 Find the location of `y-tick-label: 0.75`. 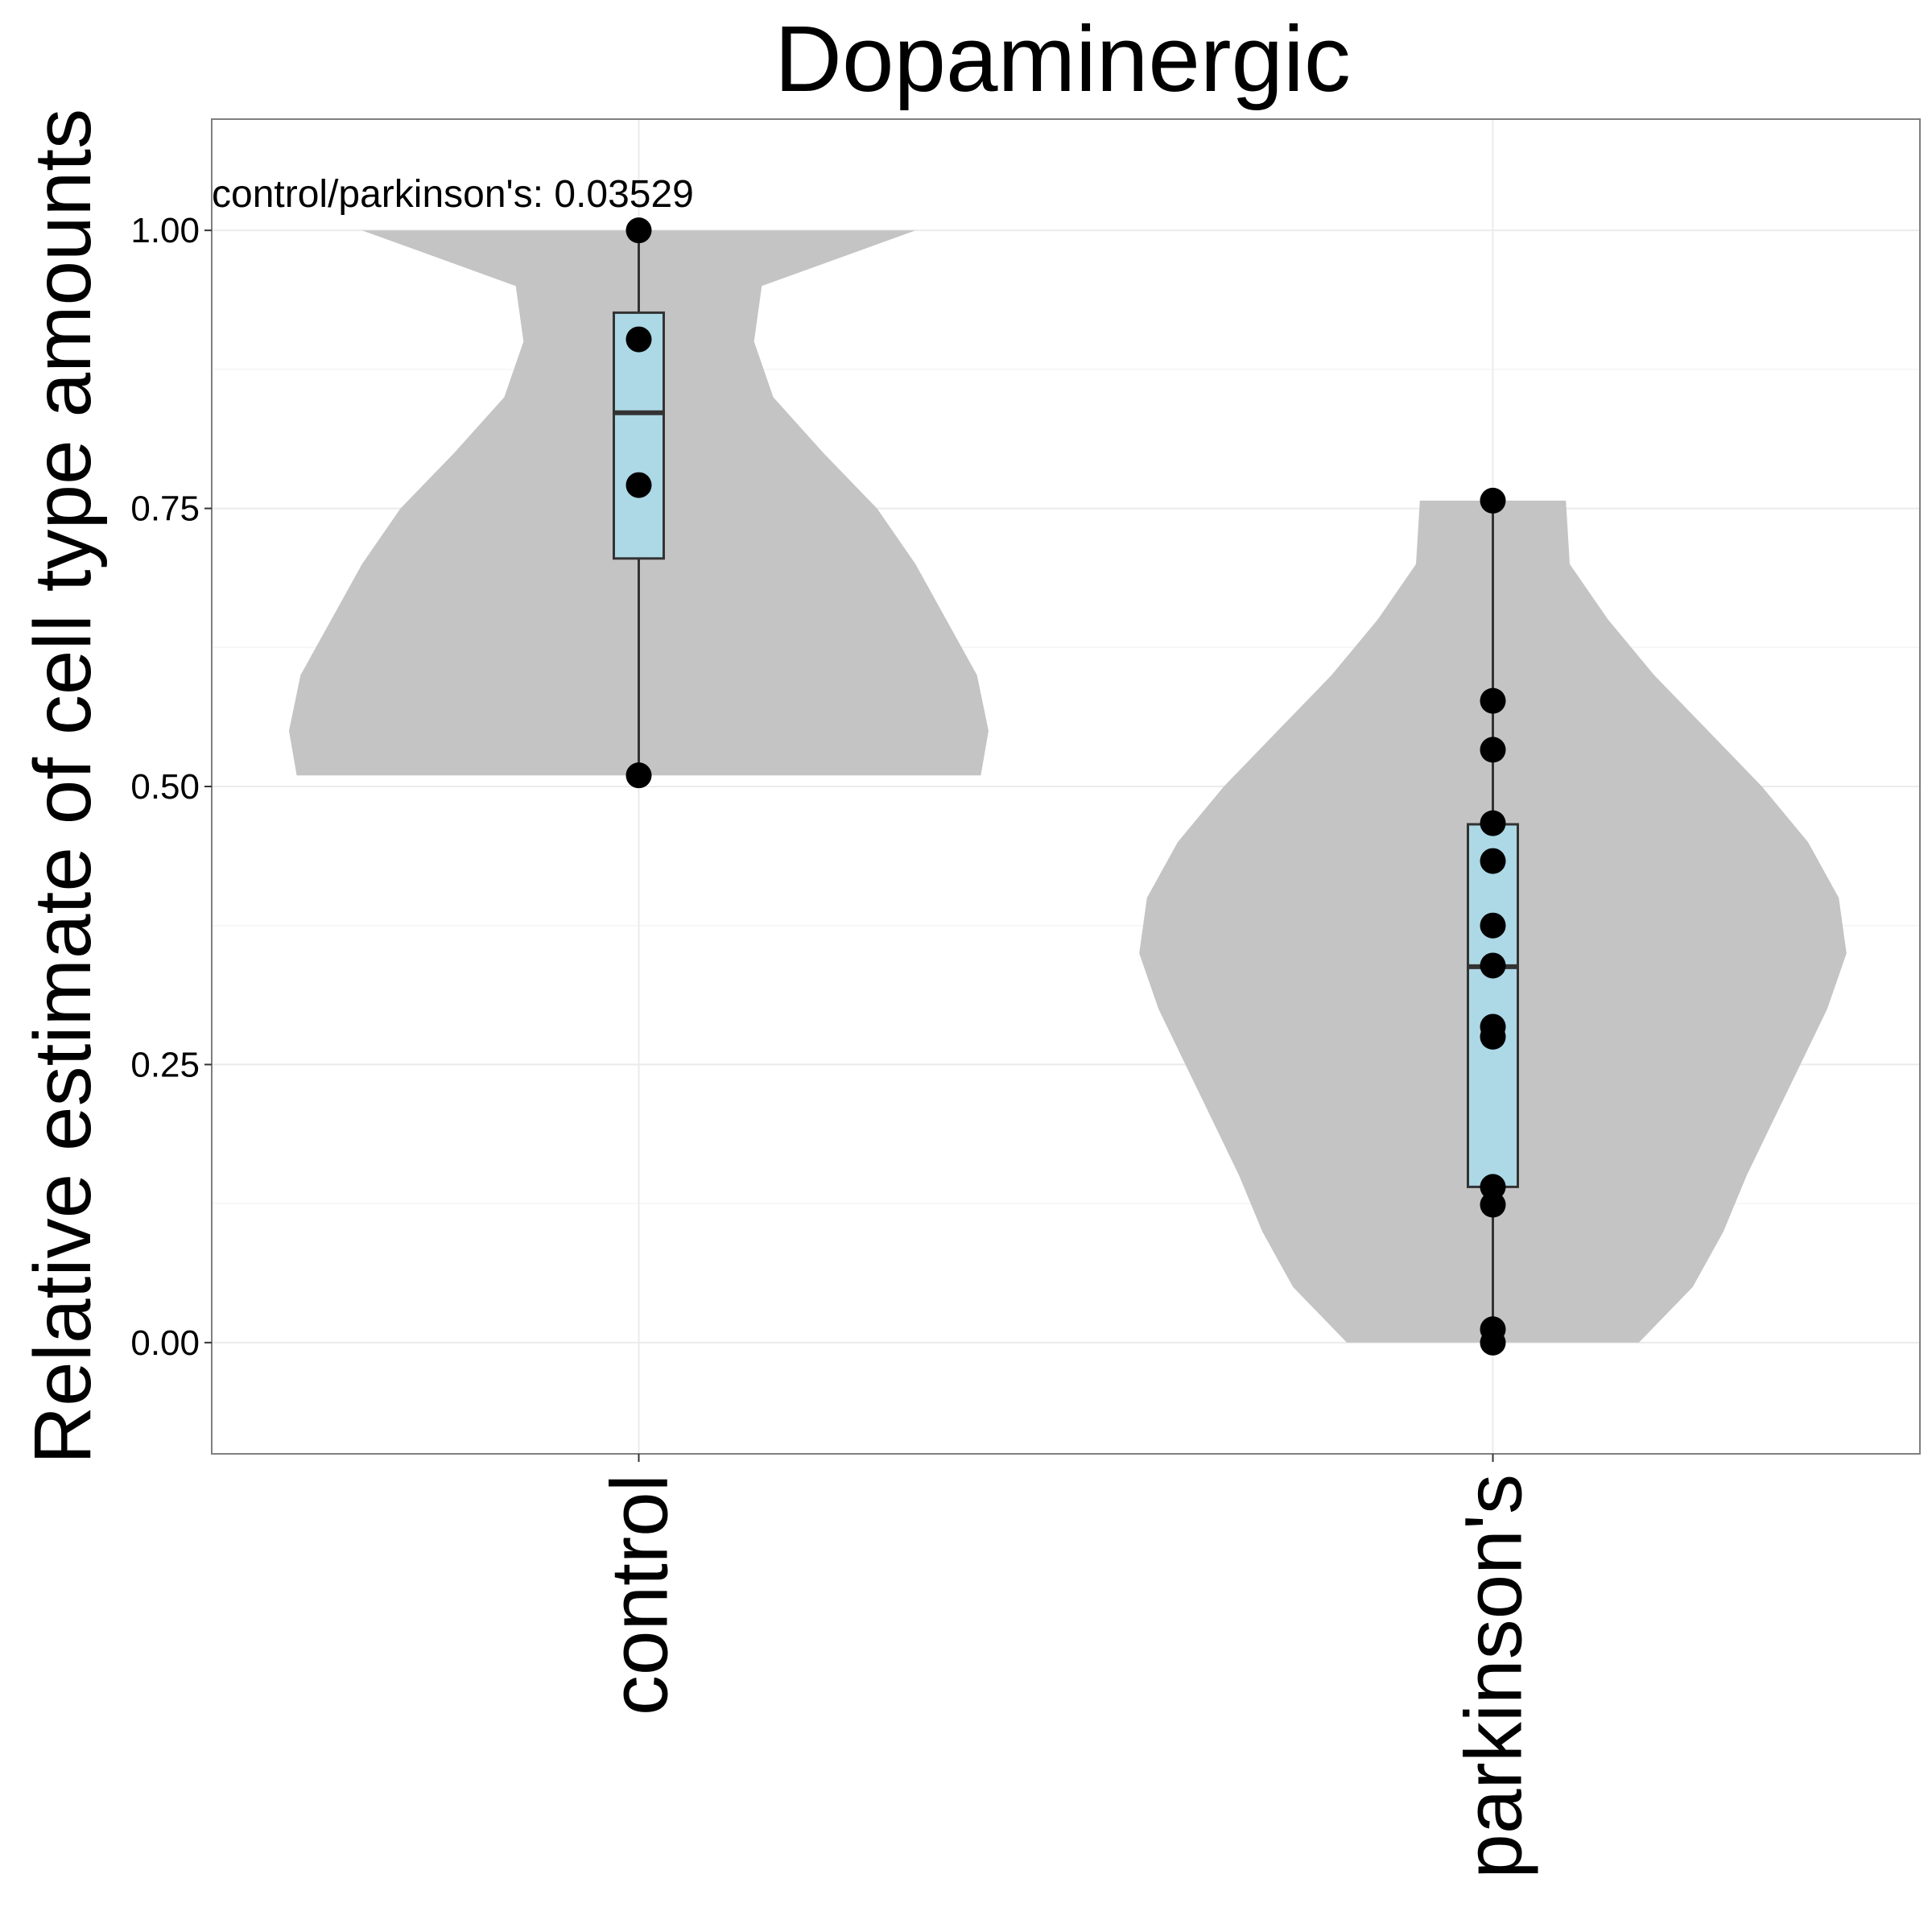

y-tick-label: 0.75 is located at coordinates (165, 509).